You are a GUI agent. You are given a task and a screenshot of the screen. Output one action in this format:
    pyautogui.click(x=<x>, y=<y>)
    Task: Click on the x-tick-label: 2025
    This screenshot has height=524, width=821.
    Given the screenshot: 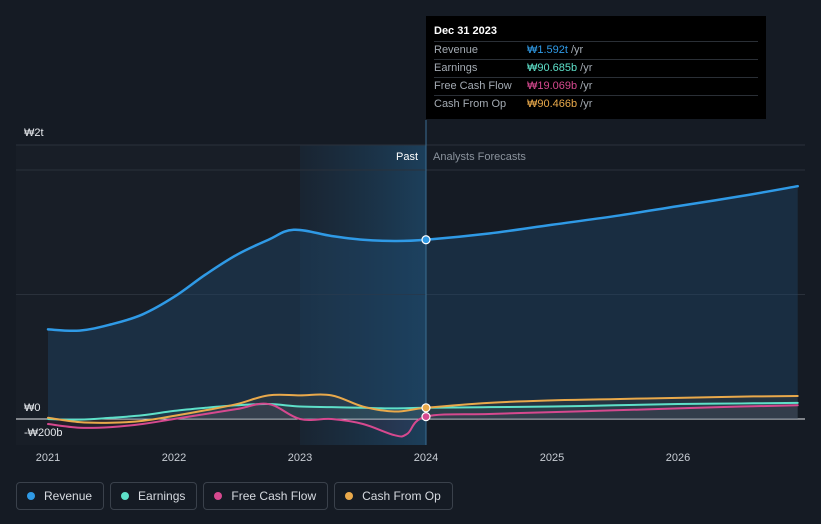 What is the action you would take?
    pyautogui.click(x=552, y=458)
    